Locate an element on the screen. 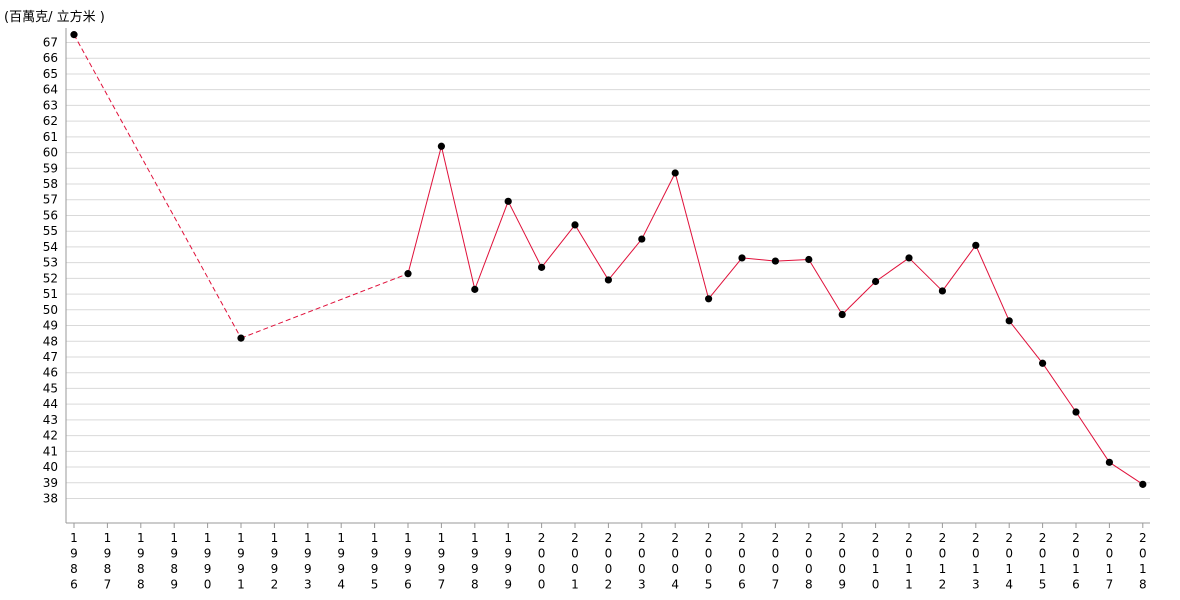 Image resolution: width=1180 pixels, height=600 pixels. y-tick-label-62: 62 is located at coordinates (50, 121).